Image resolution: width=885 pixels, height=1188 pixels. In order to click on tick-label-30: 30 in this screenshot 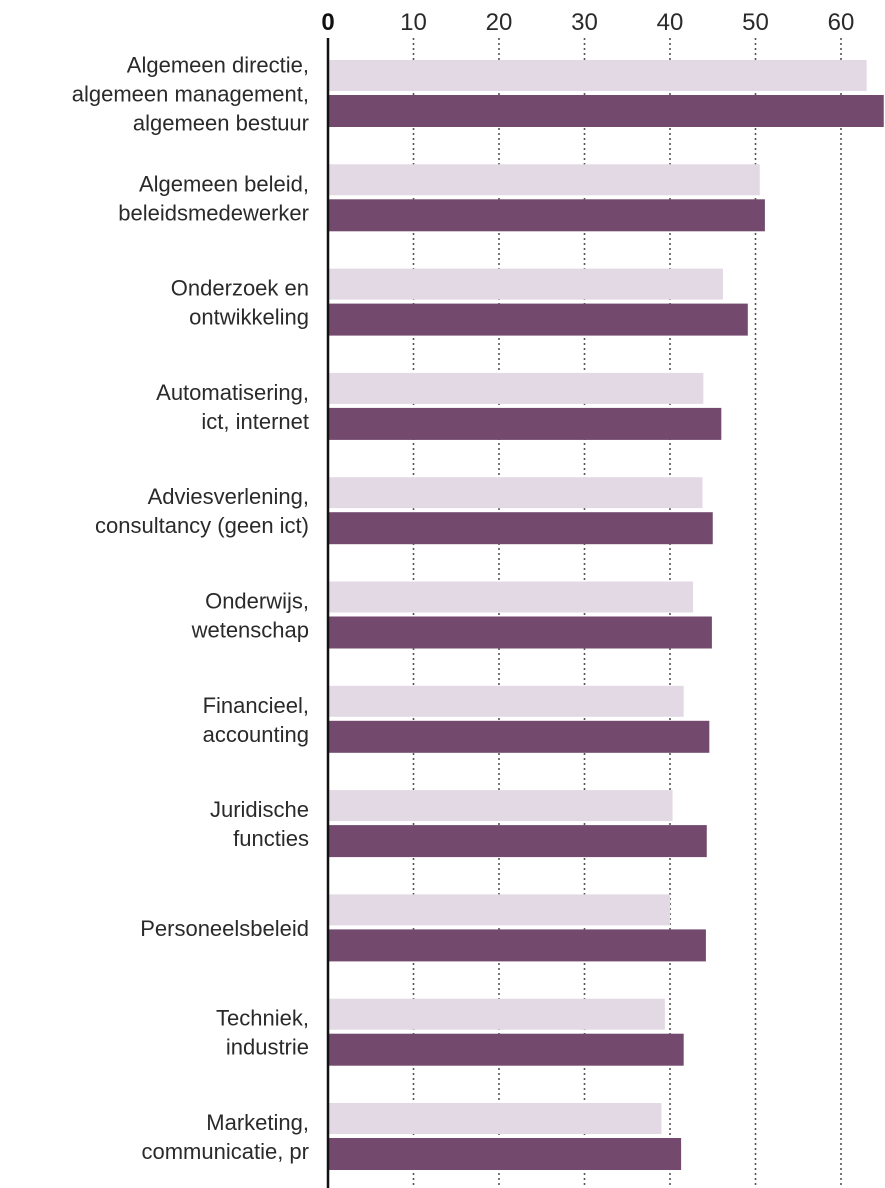, I will do `click(584, 22)`.